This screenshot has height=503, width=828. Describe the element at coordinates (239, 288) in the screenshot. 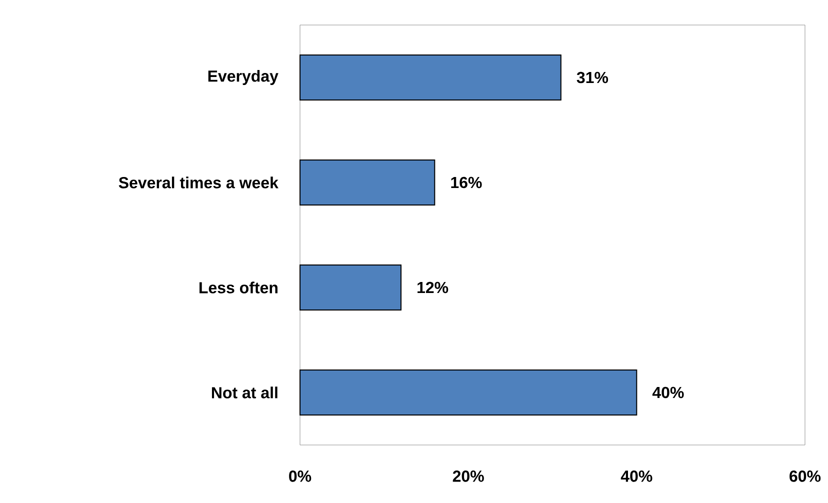

I see `y-tick-label: Less often` at that location.